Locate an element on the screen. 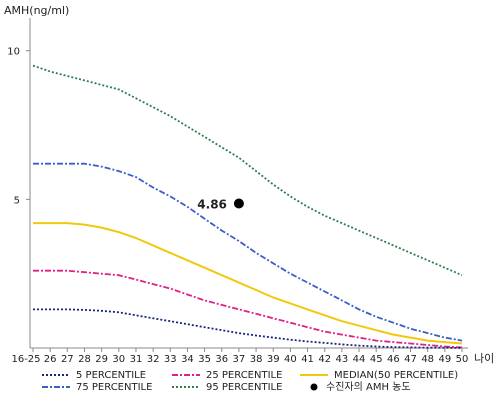 The width and height of the screenshot is (500, 400). x-tick-label: 32 is located at coordinates (153, 359).